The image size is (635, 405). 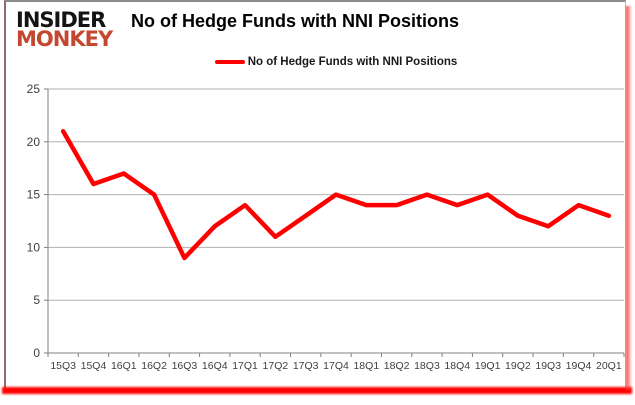 What do you see at coordinates (215, 366) in the screenshot?
I see `x-axis-label: 16Q4` at bounding box center [215, 366].